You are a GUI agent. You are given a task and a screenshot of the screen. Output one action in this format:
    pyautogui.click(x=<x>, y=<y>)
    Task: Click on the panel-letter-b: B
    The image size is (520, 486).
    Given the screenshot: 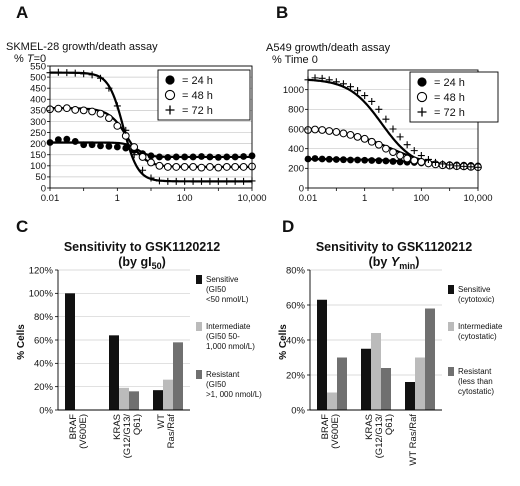 What is the action you would take?
    pyautogui.click(x=282, y=12)
    